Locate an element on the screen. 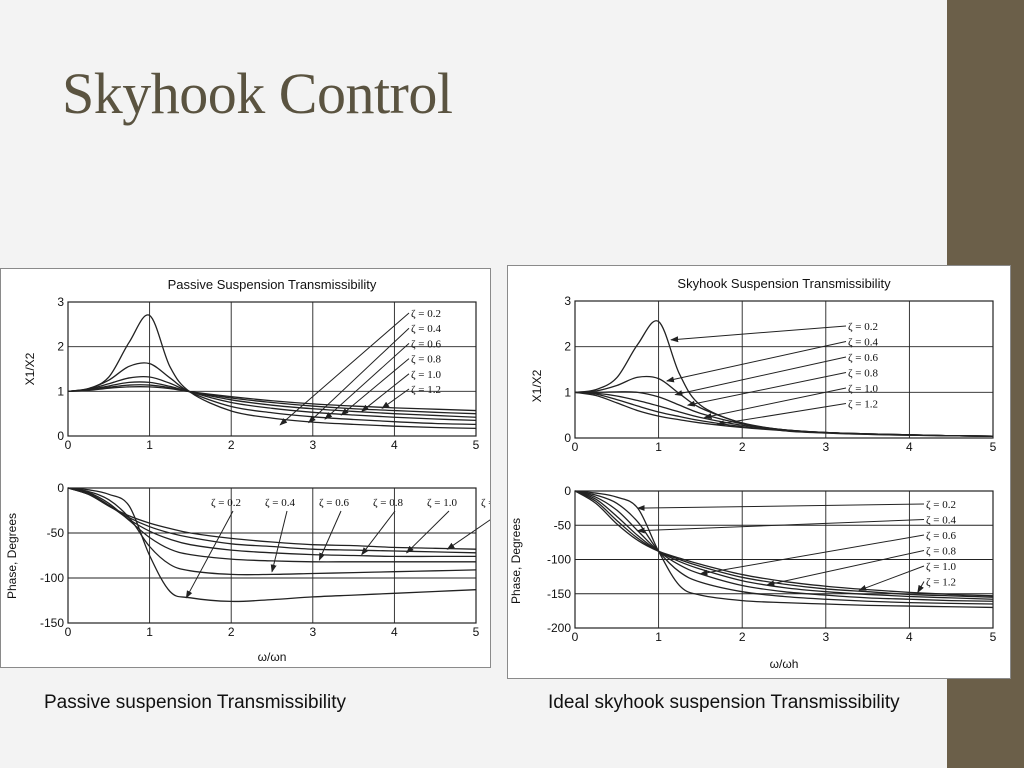 The image size is (1024, 768). xlabel-skyhook: ω/ωh is located at coordinates (784, 664).